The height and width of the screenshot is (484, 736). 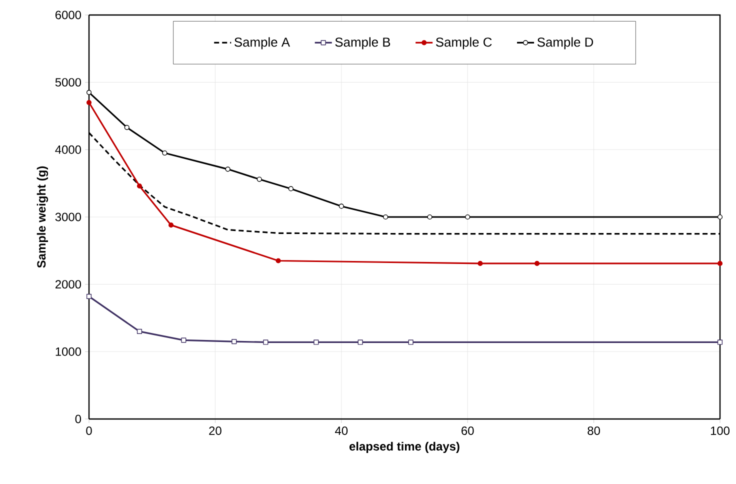 What do you see at coordinates (89, 430) in the screenshot?
I see `x-tick-label: 0` at bounding box center [89, 430].